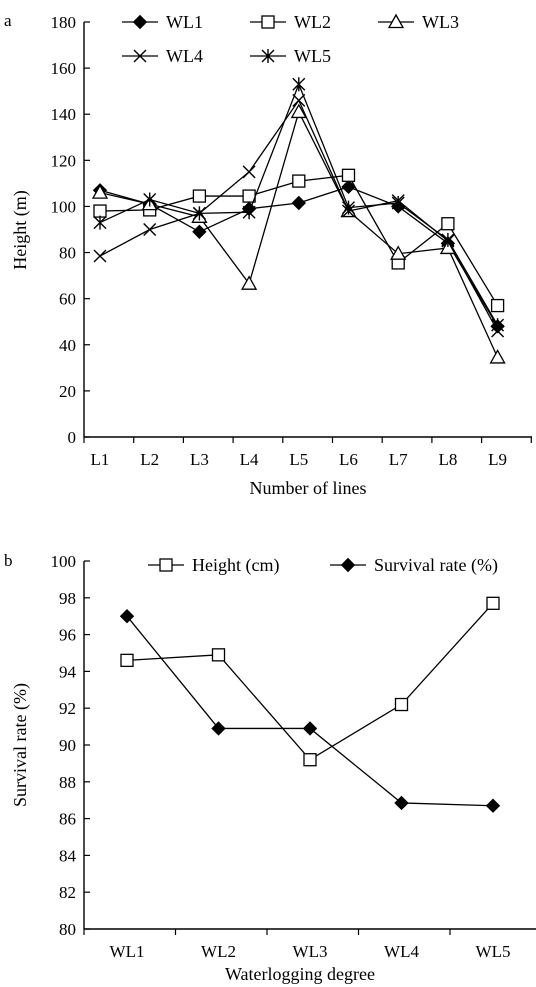  Describe the element at coordinates (398, 252) in the screenshot. I see `a-series-wl3-point-L7-shape` at that location.